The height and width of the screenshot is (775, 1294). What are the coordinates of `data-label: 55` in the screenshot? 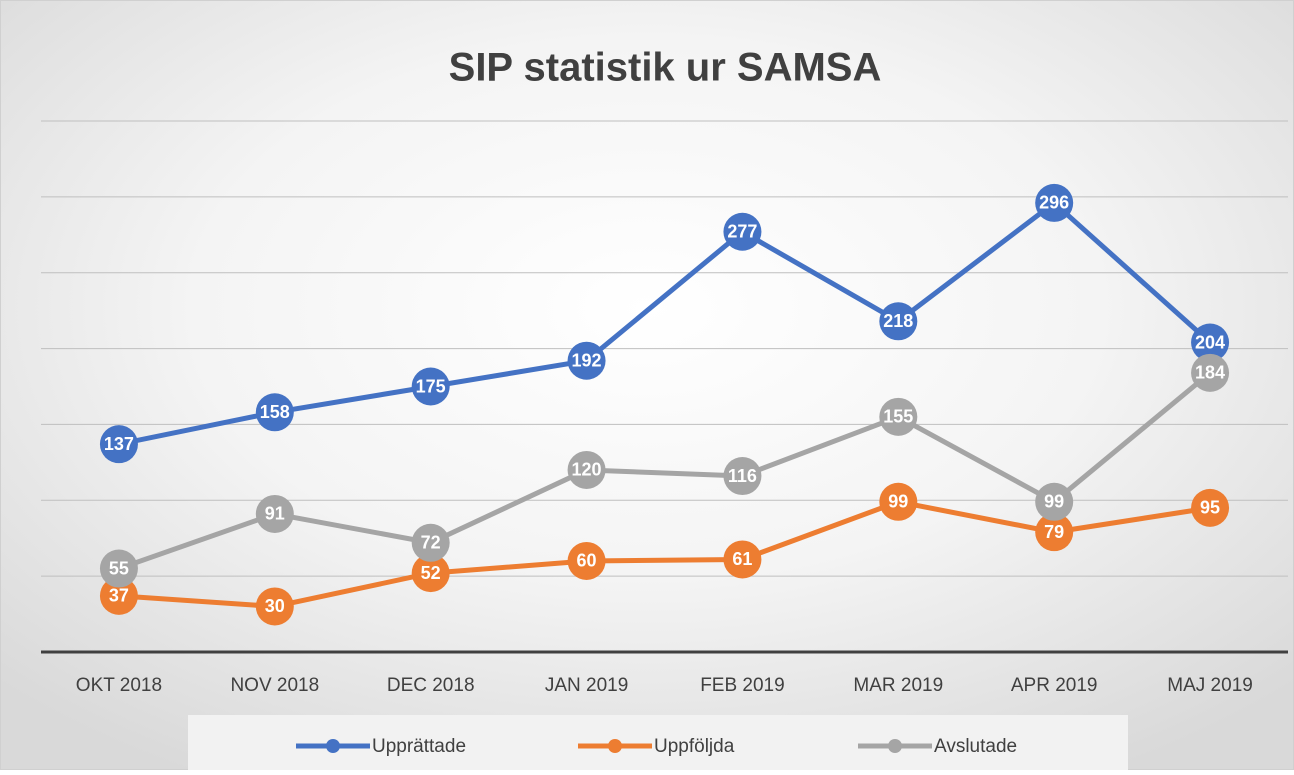 It's located at (119, 568).